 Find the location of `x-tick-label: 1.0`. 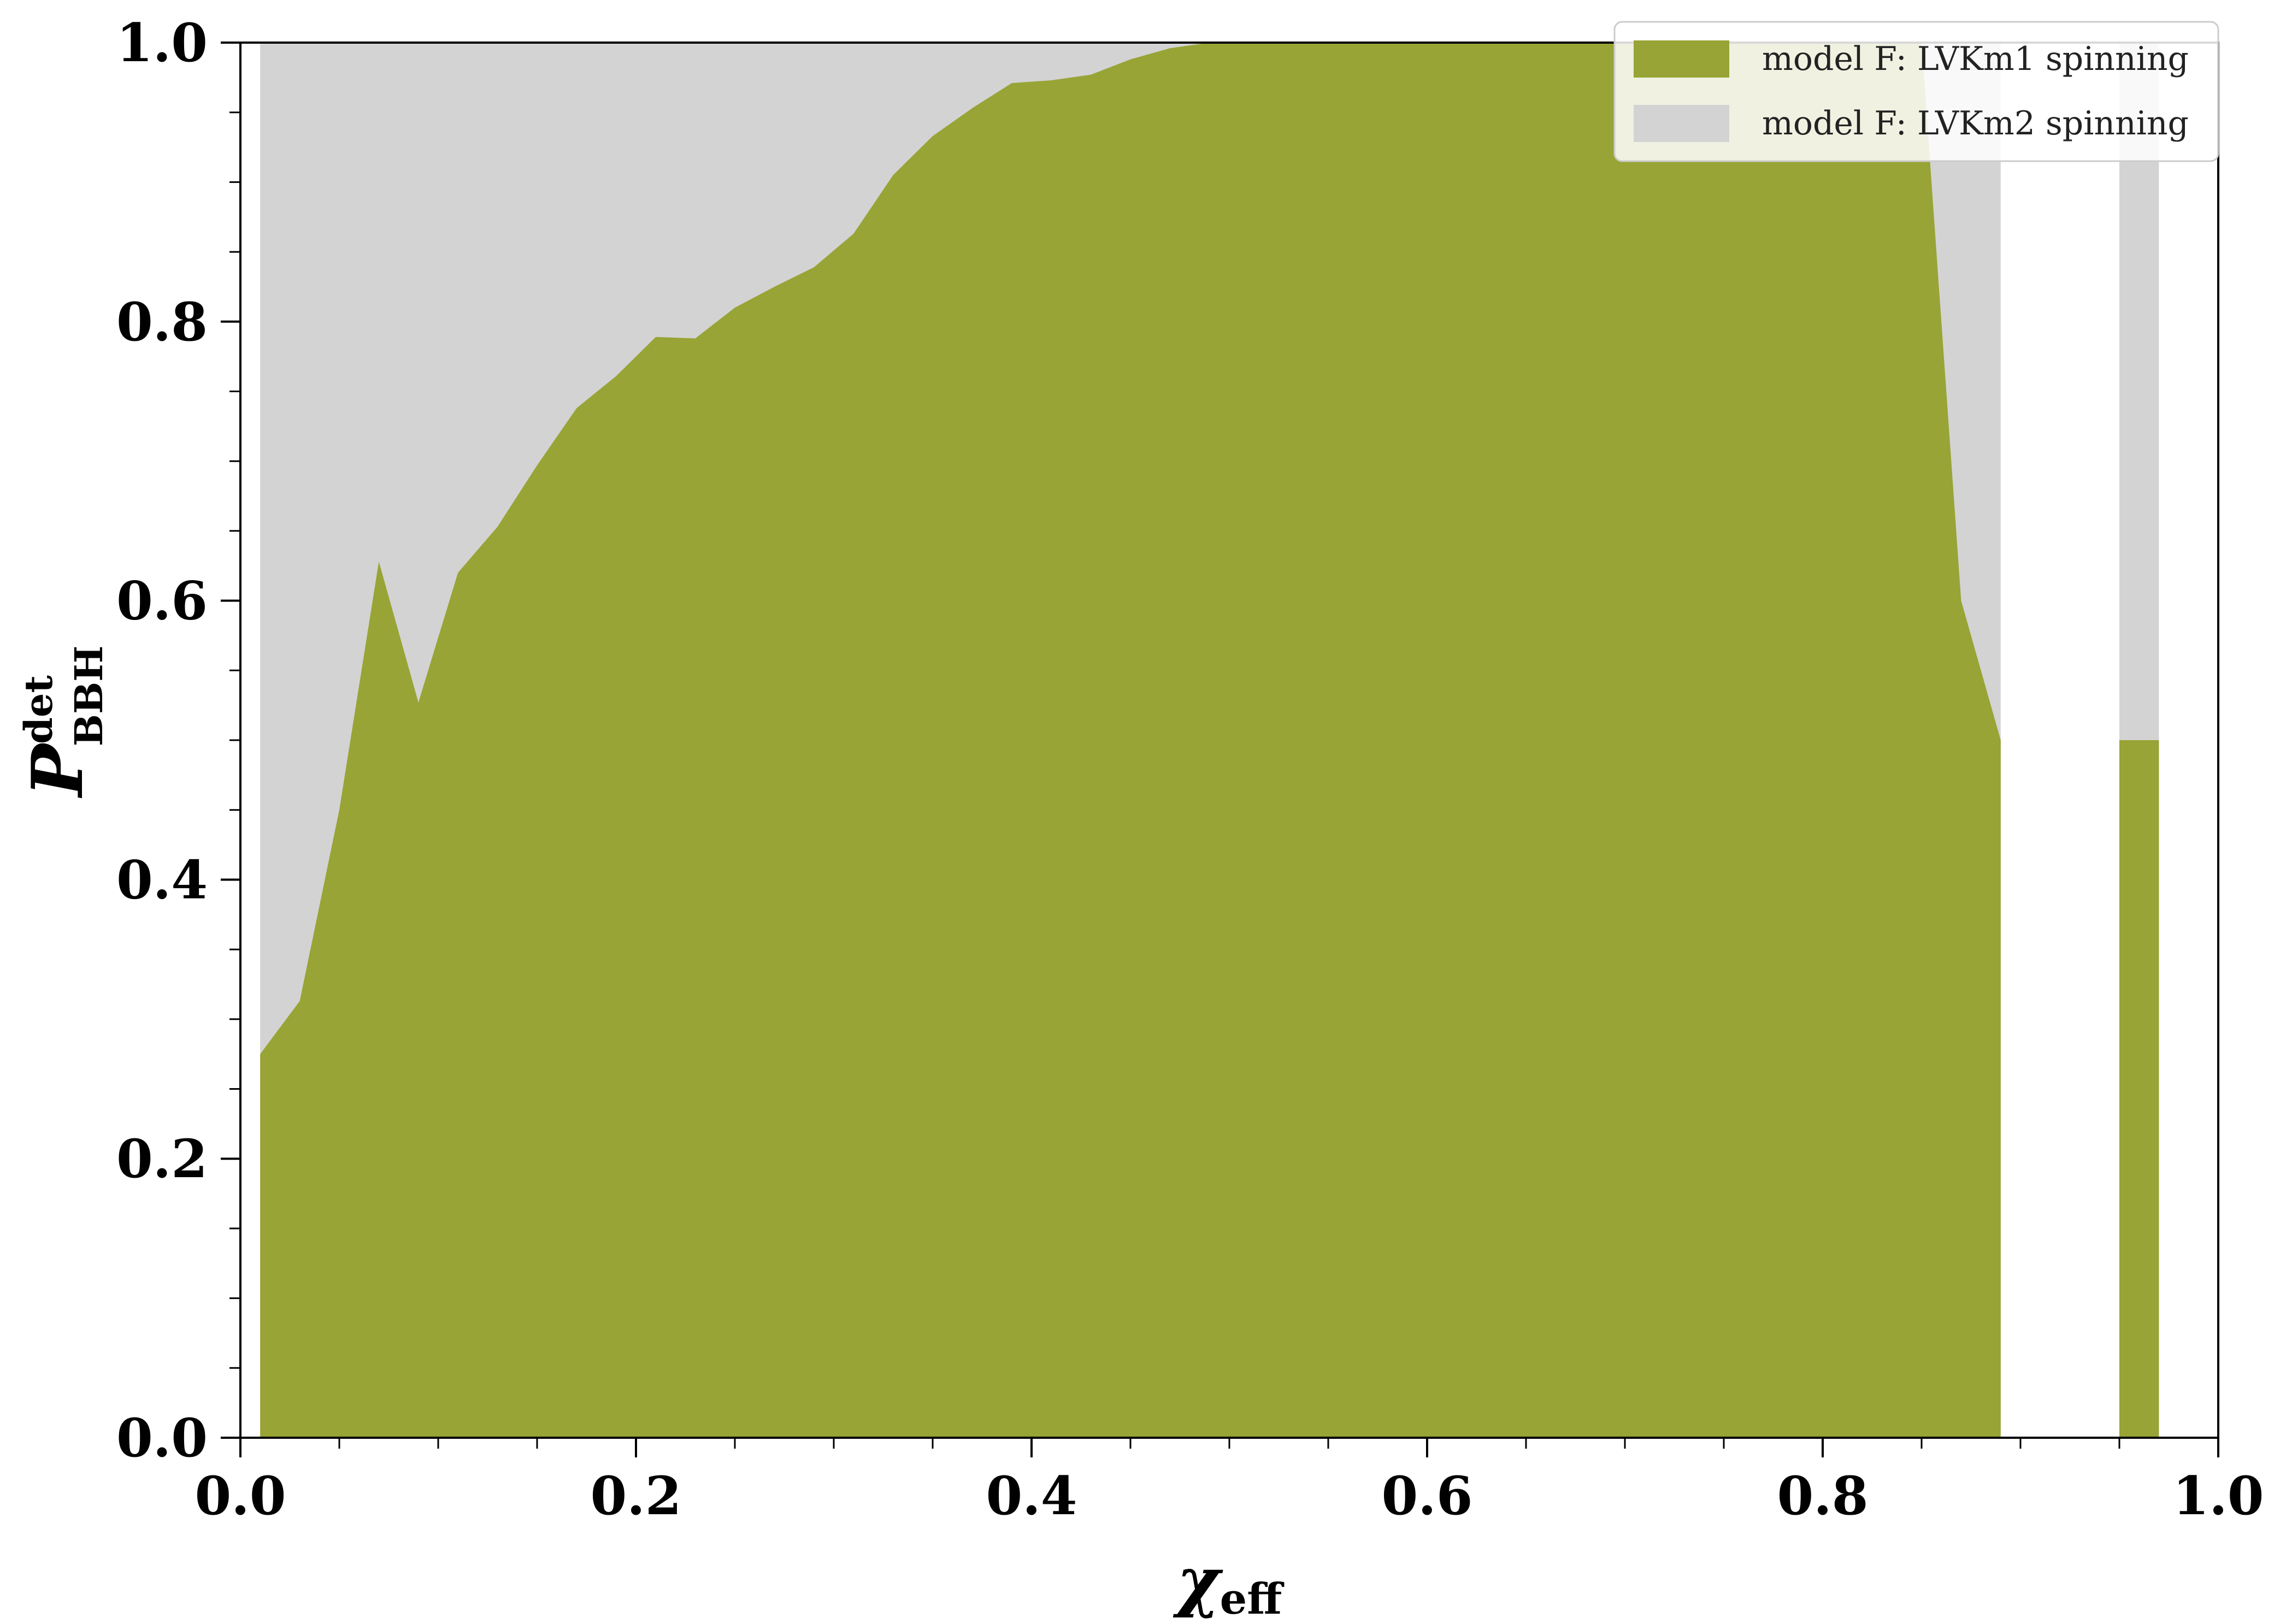

x-tick-label: 1.0 is located at coordinates (2218, 1496).